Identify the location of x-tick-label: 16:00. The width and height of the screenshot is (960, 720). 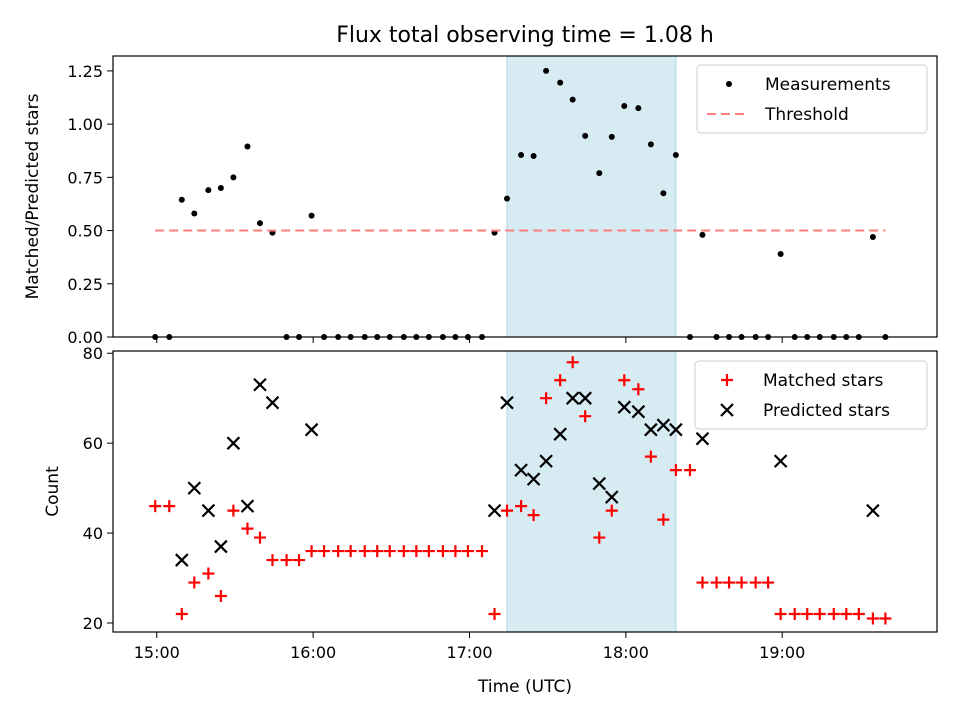
(313, 652).